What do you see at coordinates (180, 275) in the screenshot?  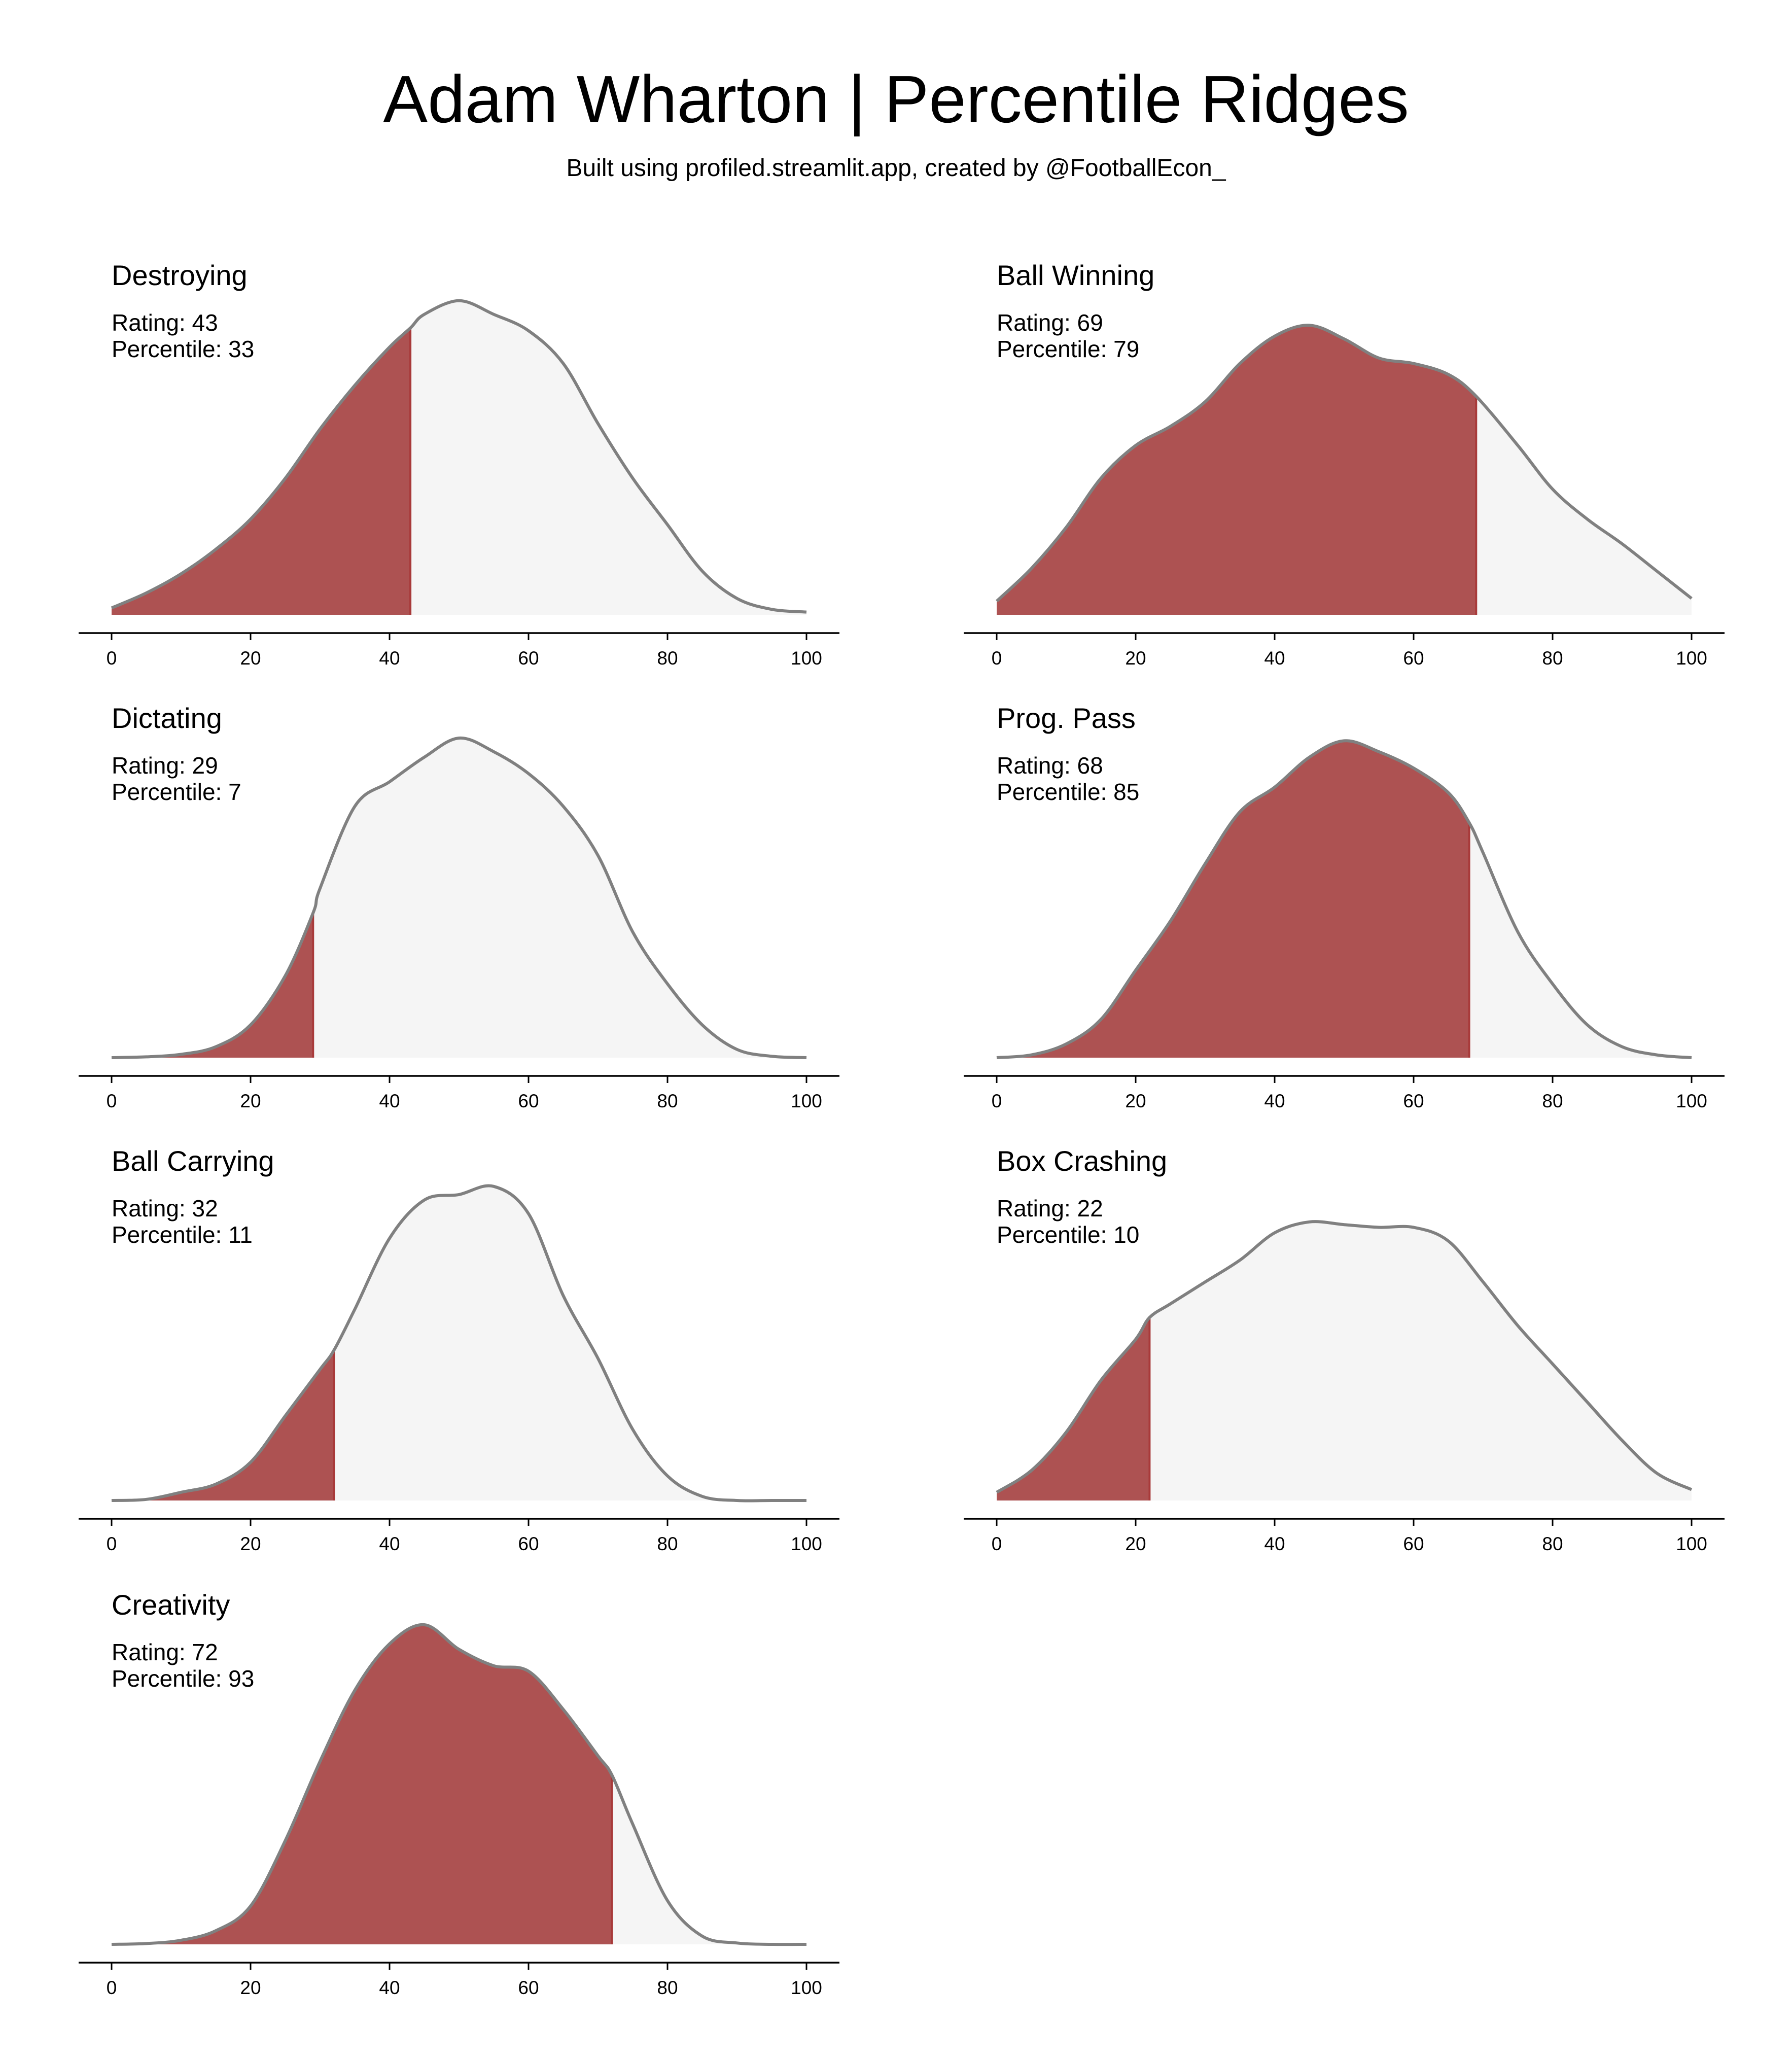 I see `panel-title: Destroying` at bounding box center [180, 275].